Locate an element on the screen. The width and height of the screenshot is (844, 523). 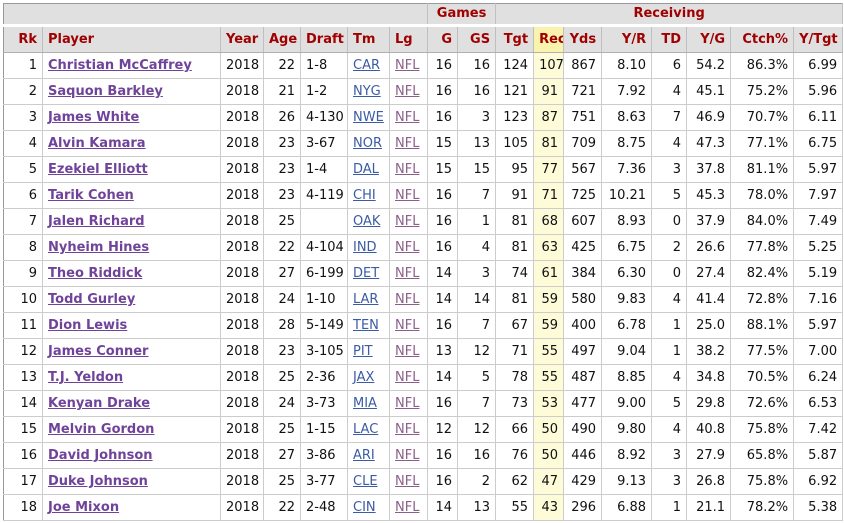
yards-per-target-cell: 7.00 is located at coordinates (818, 351).